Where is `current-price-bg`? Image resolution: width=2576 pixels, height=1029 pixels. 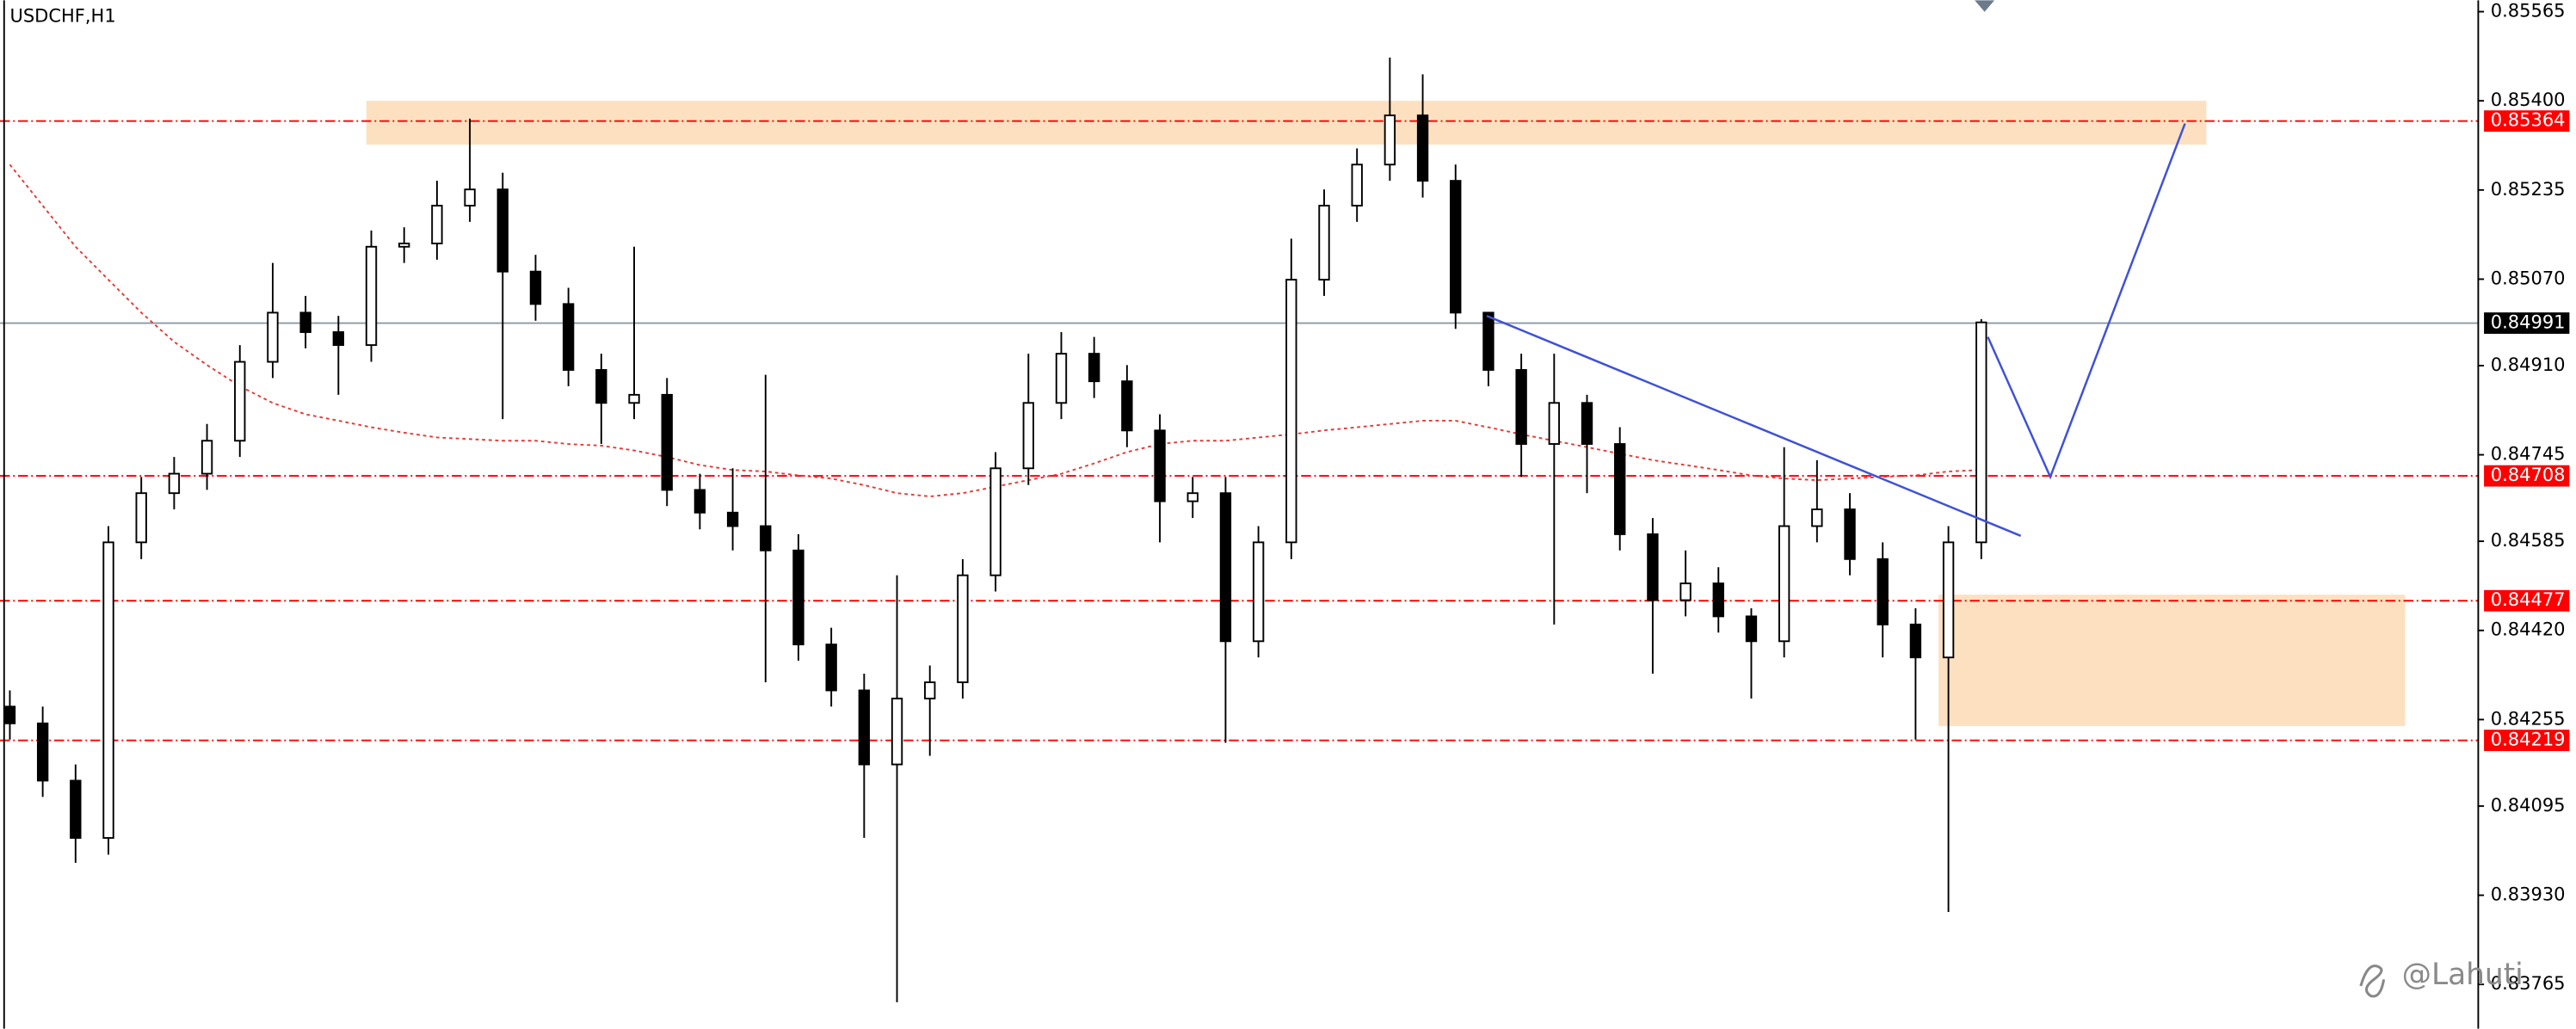 current-price-bg is located at coordinates (2527, 323).